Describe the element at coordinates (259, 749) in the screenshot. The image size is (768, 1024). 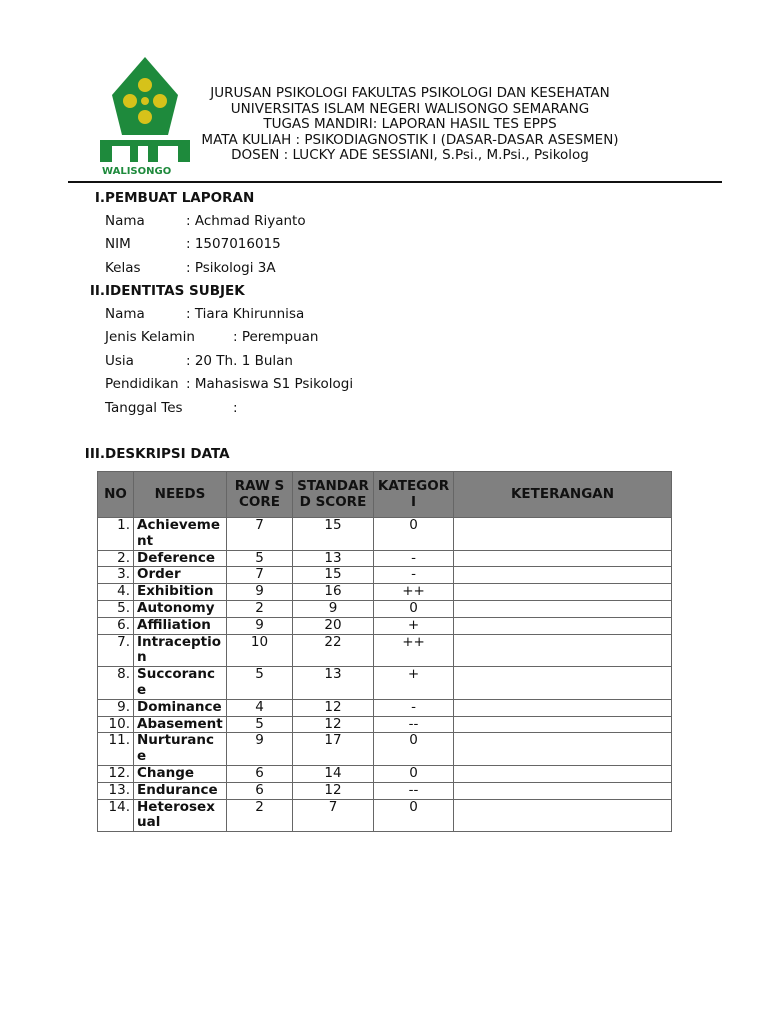
I see `cell-raw-score: 9` at that location.